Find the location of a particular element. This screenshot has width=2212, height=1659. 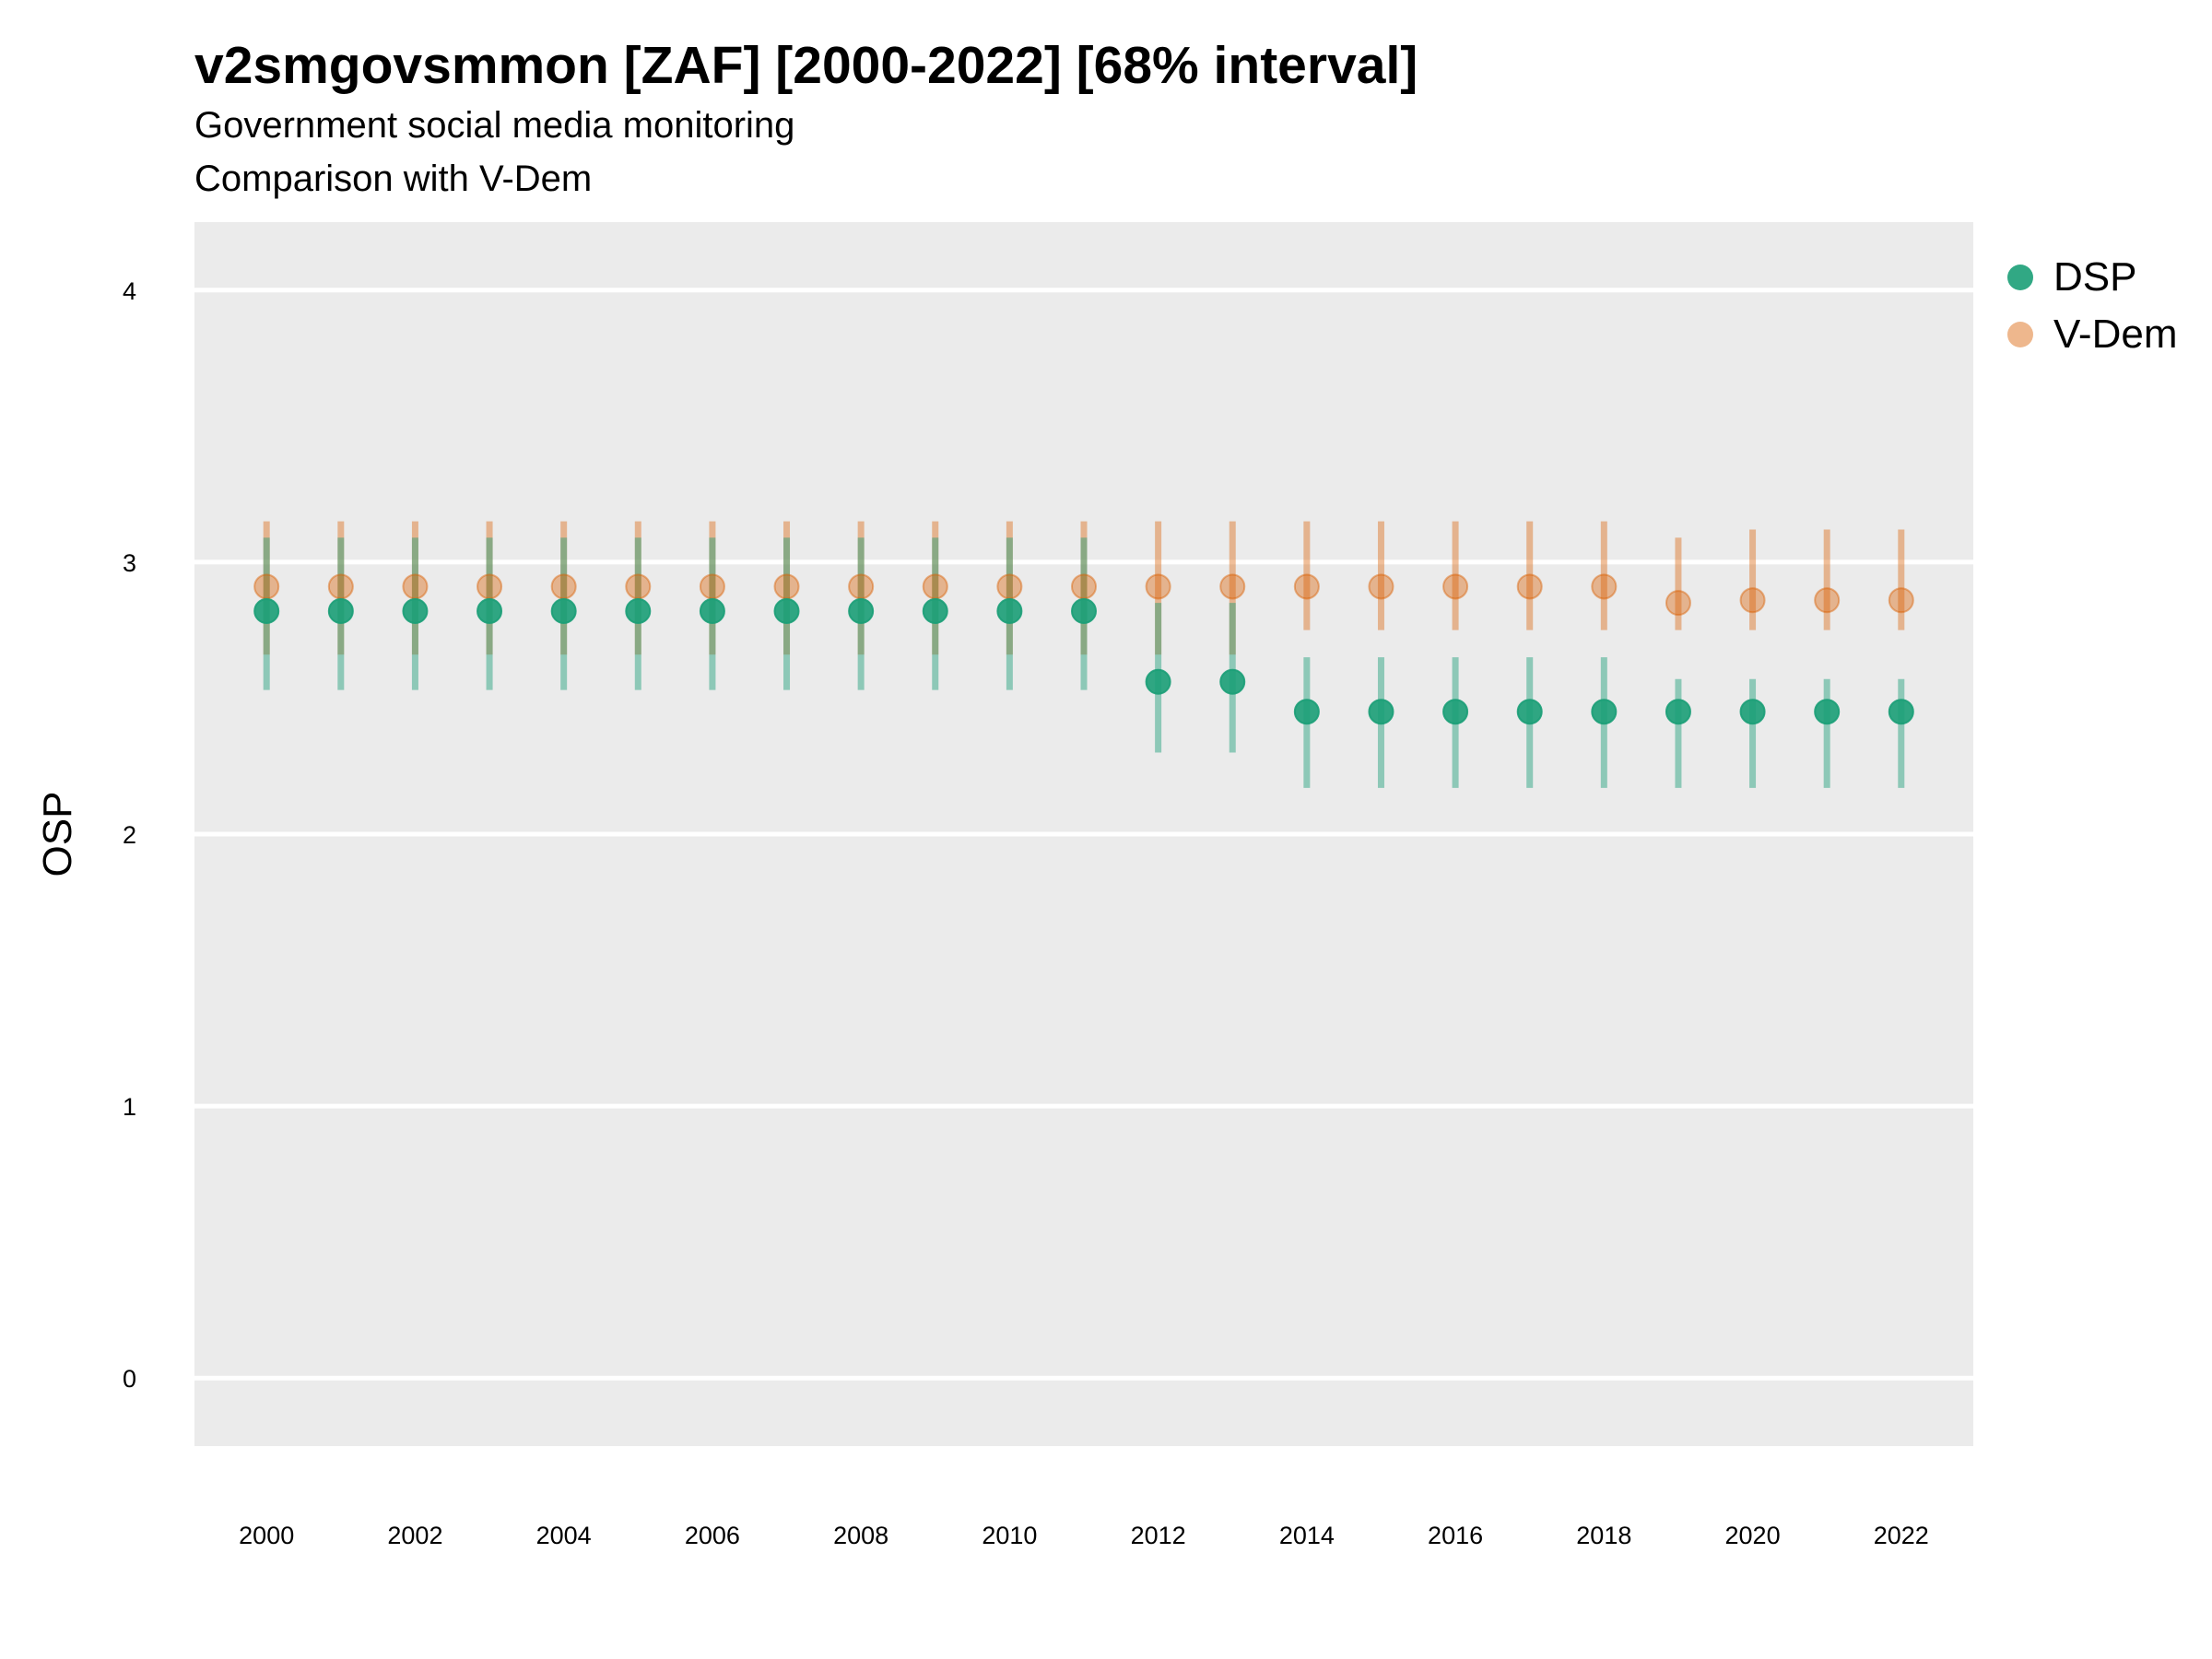

point-dsp-2019 is located at coordinates (1678, 712).